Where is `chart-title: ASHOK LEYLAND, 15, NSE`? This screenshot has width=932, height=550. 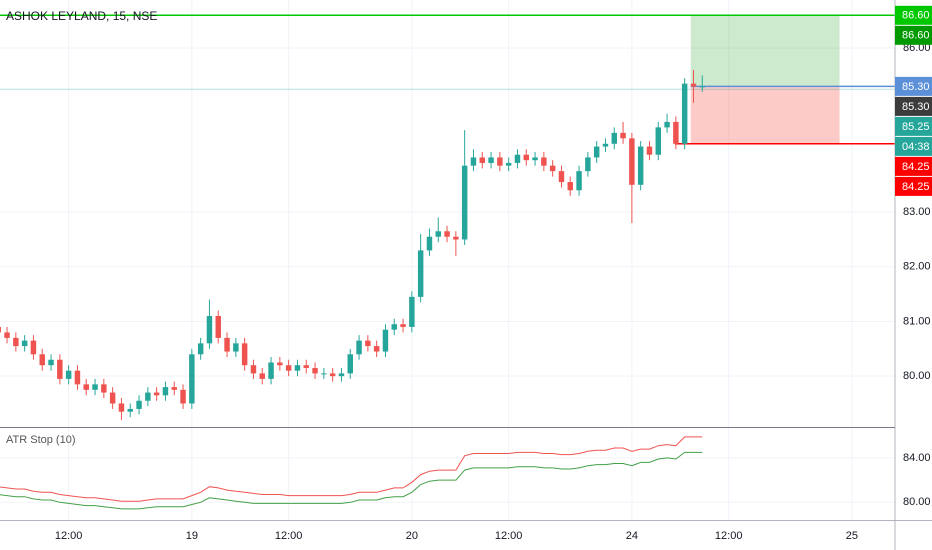
chart-title: ASHOK LEYLAND, 15, NSE is located at coordinates (81, 16).